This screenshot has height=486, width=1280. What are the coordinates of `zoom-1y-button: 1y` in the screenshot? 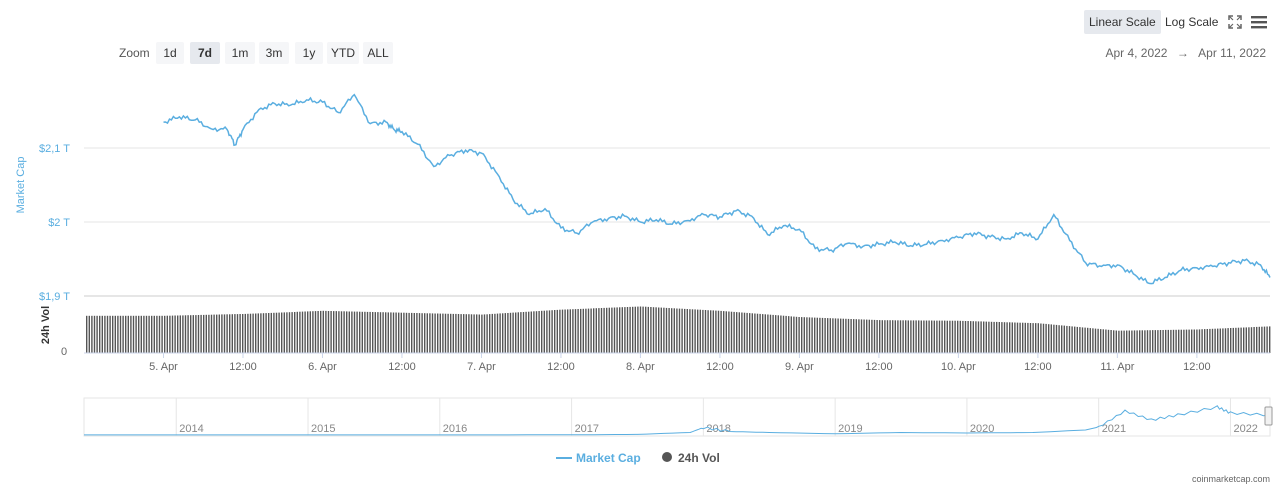 It's located at (309, 53).